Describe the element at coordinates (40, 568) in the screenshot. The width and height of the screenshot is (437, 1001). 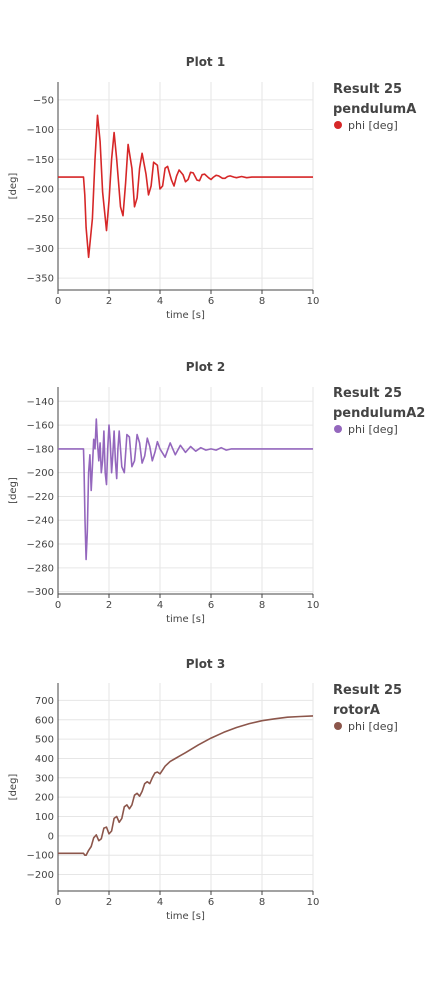
I see `y-tick-label: −280` at that location.